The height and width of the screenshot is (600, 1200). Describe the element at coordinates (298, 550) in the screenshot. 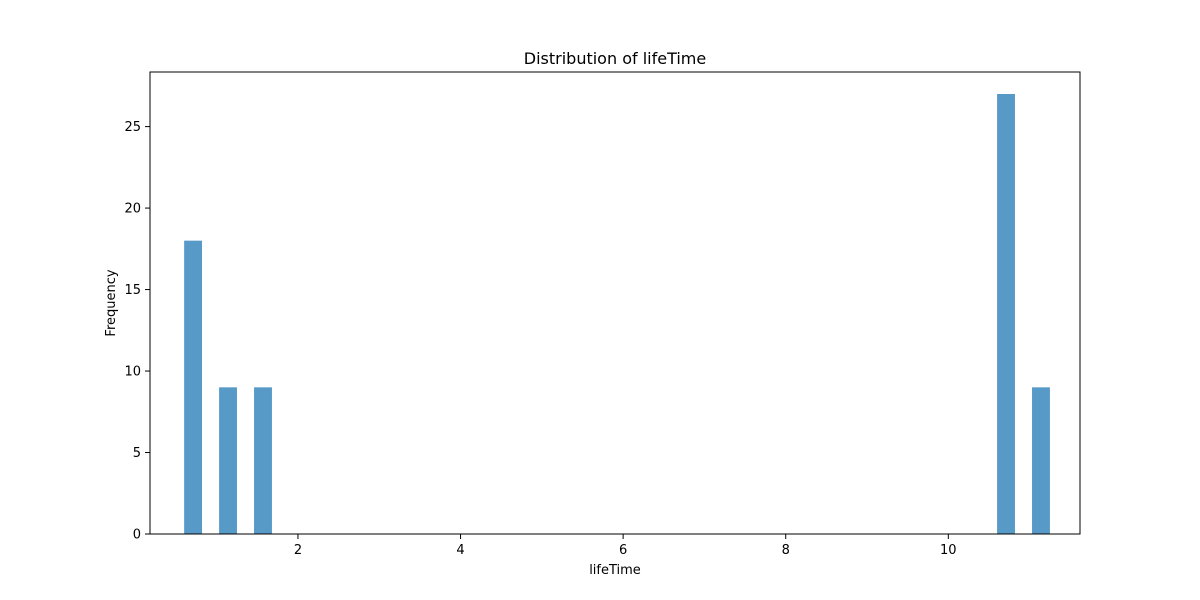

I see `x-tick-label: 2` at that location.